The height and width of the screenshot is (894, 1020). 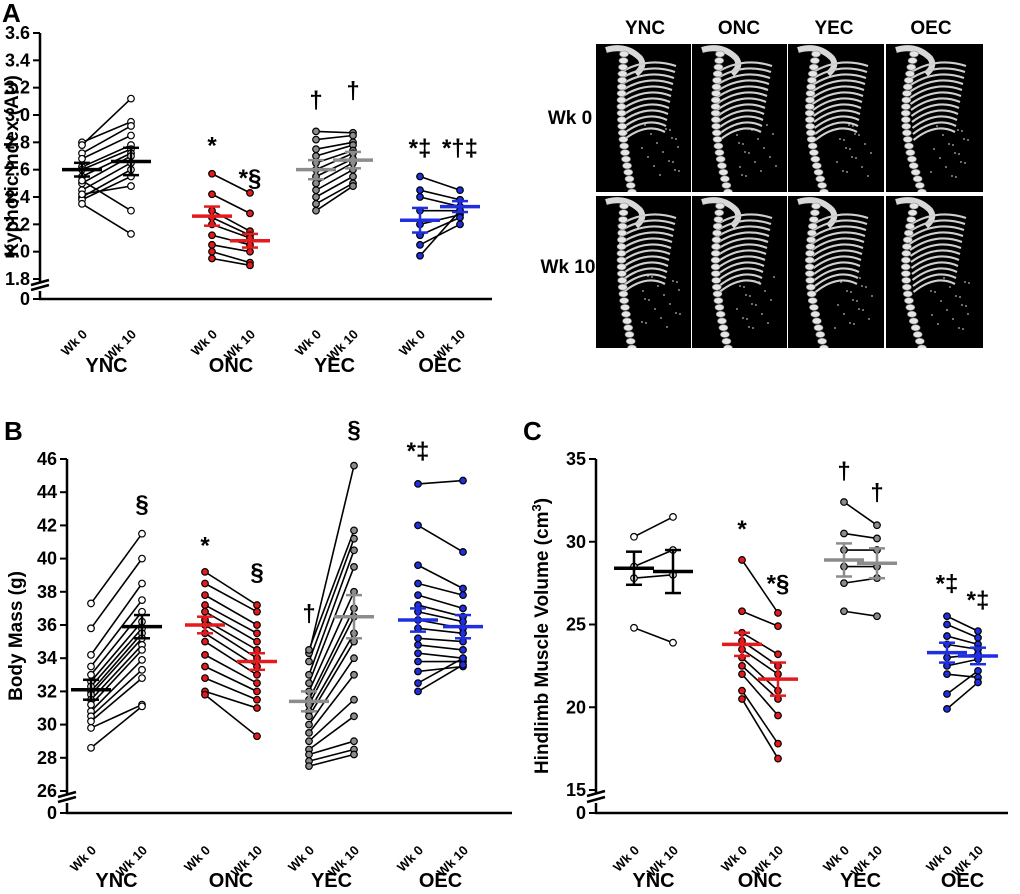 What do you see at coordinates (576, 542) in the screenshot?
I see `y-tick-label: 30` at bounding box center [576, 542].